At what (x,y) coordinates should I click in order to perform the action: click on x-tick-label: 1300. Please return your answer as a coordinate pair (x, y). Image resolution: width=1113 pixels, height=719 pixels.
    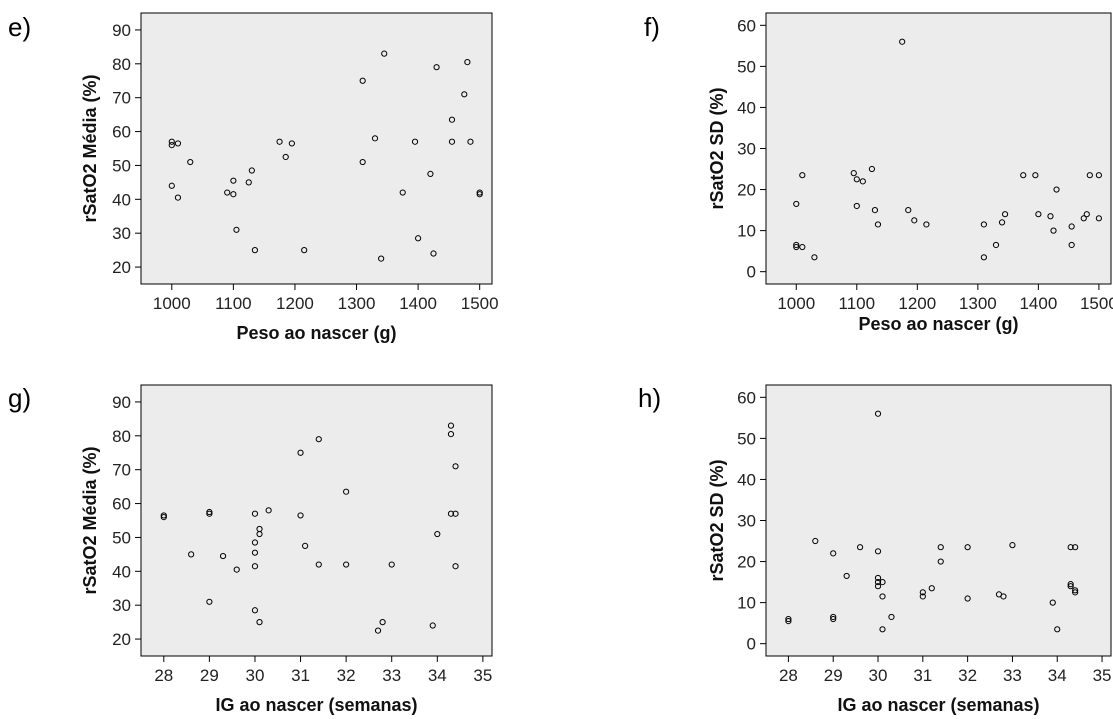
    Looking at the image, I should click on (357, 303).